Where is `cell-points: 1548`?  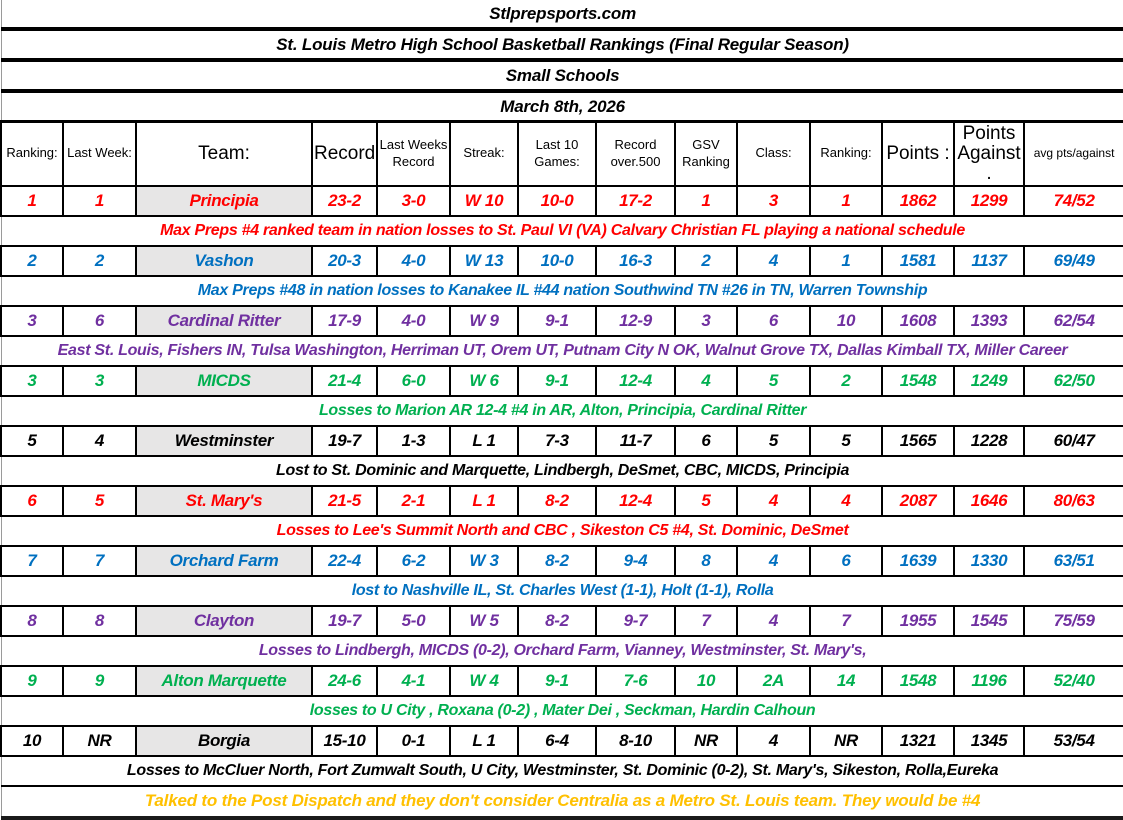
cell-points: 1548 is located at coordinates (918, 680).